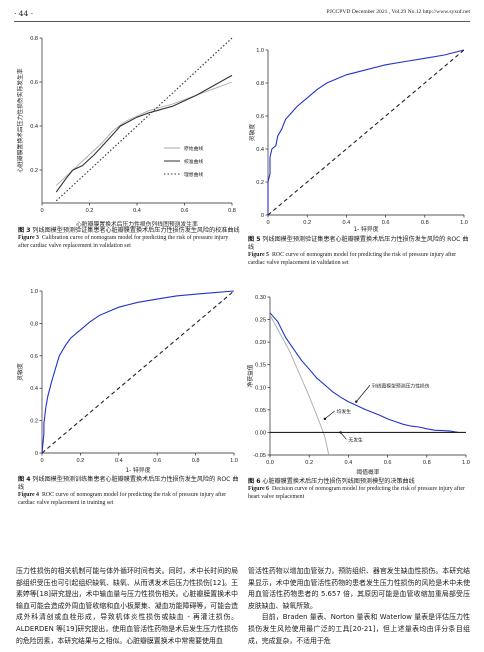 The image size is (484, 652). What do you see at coordinates (259, 456) in the screenshot?
I see `y-tick-label: -0.05` at bounding box center [259, 456].